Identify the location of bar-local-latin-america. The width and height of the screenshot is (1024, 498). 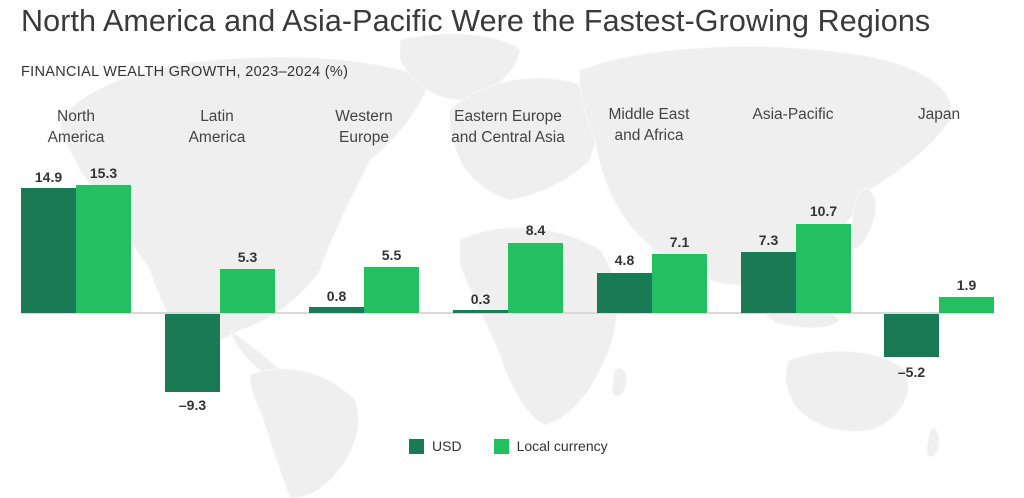
(247, 291).